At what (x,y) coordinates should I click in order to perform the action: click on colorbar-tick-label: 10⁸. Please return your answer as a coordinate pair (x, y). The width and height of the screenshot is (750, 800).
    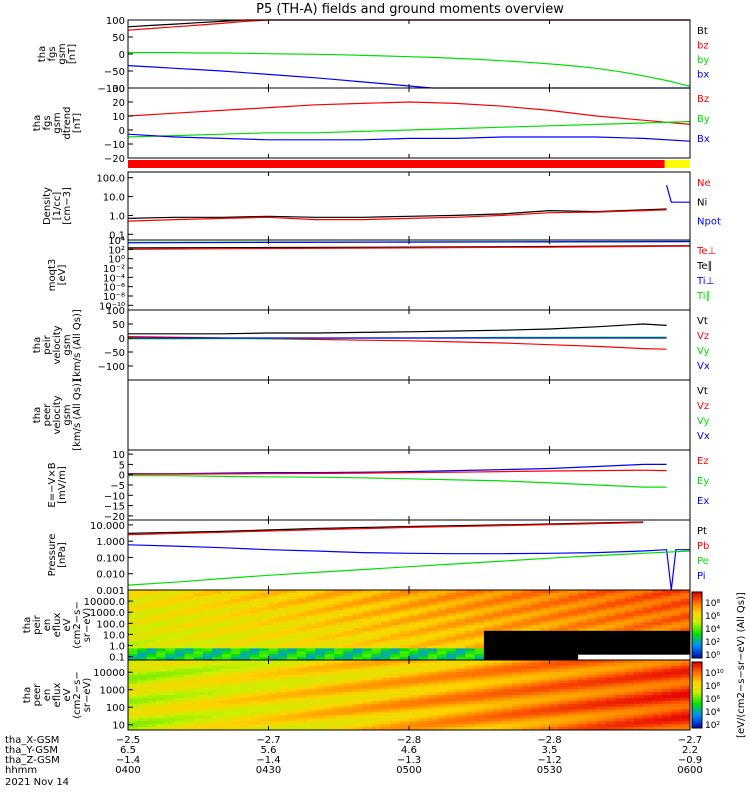
    Looking at the image, I should click on (712, 687).